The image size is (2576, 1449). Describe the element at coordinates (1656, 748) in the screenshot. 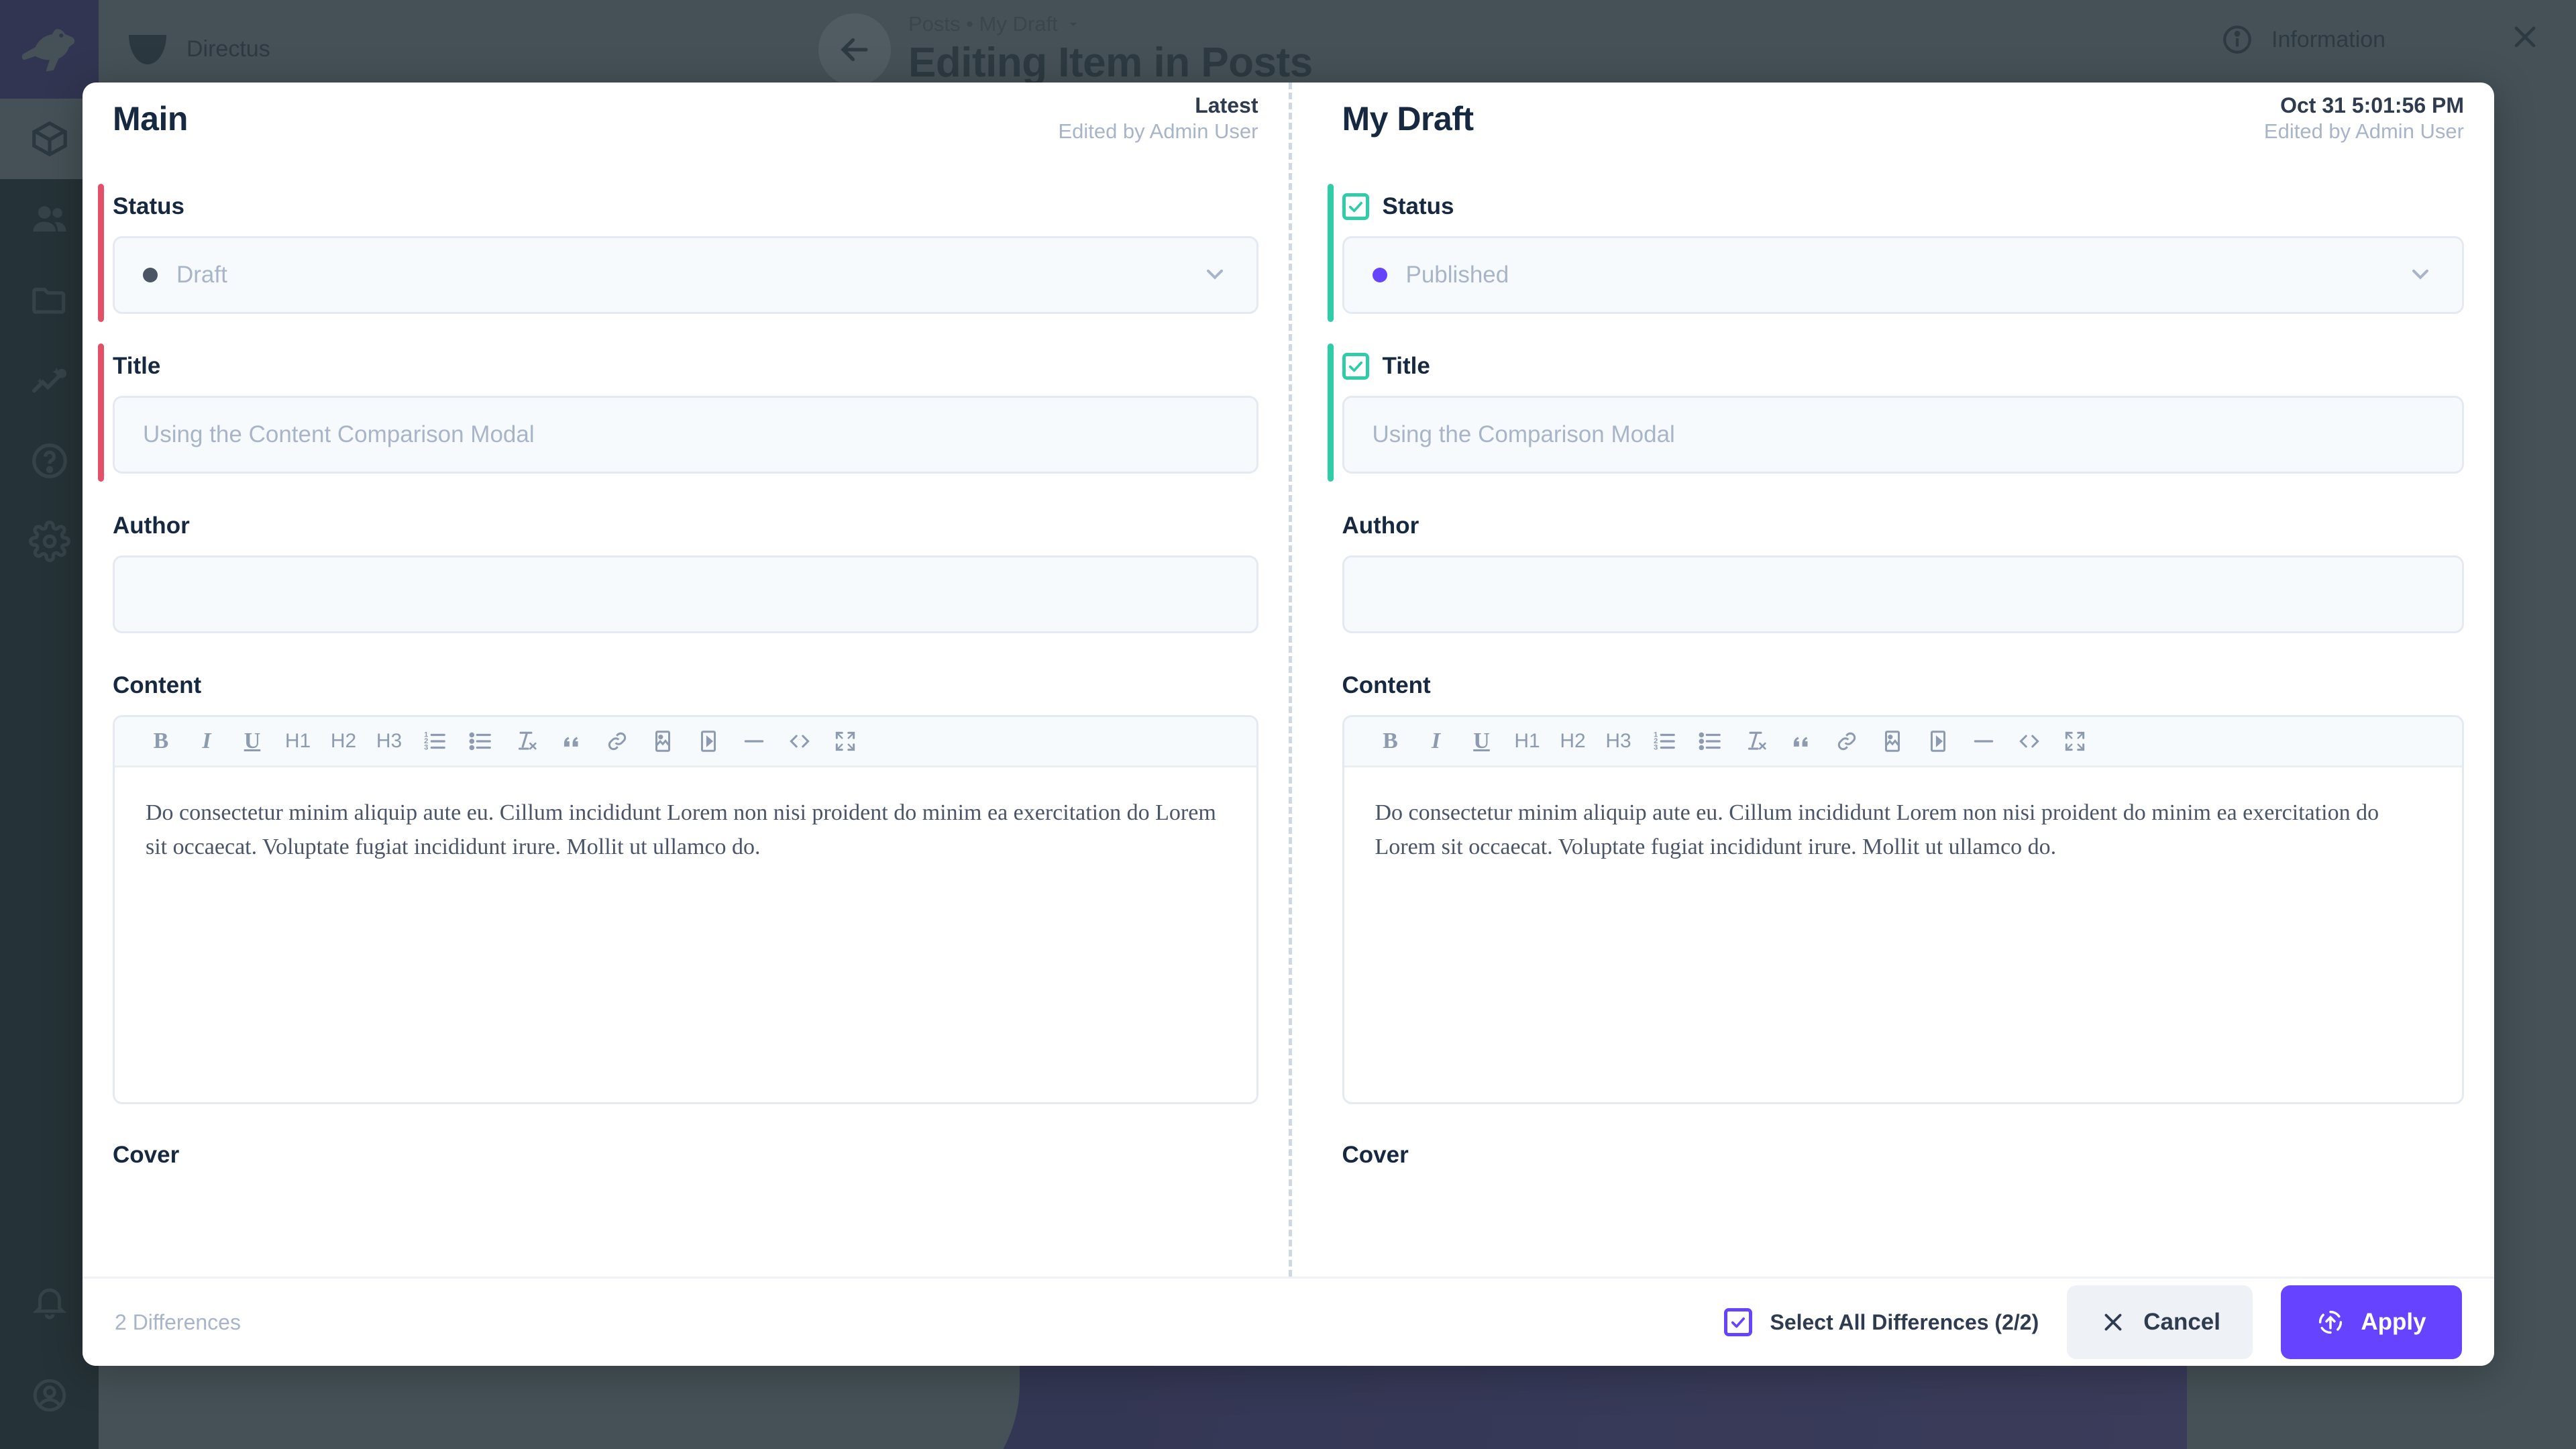

I see `svg-text: 3` at that location.